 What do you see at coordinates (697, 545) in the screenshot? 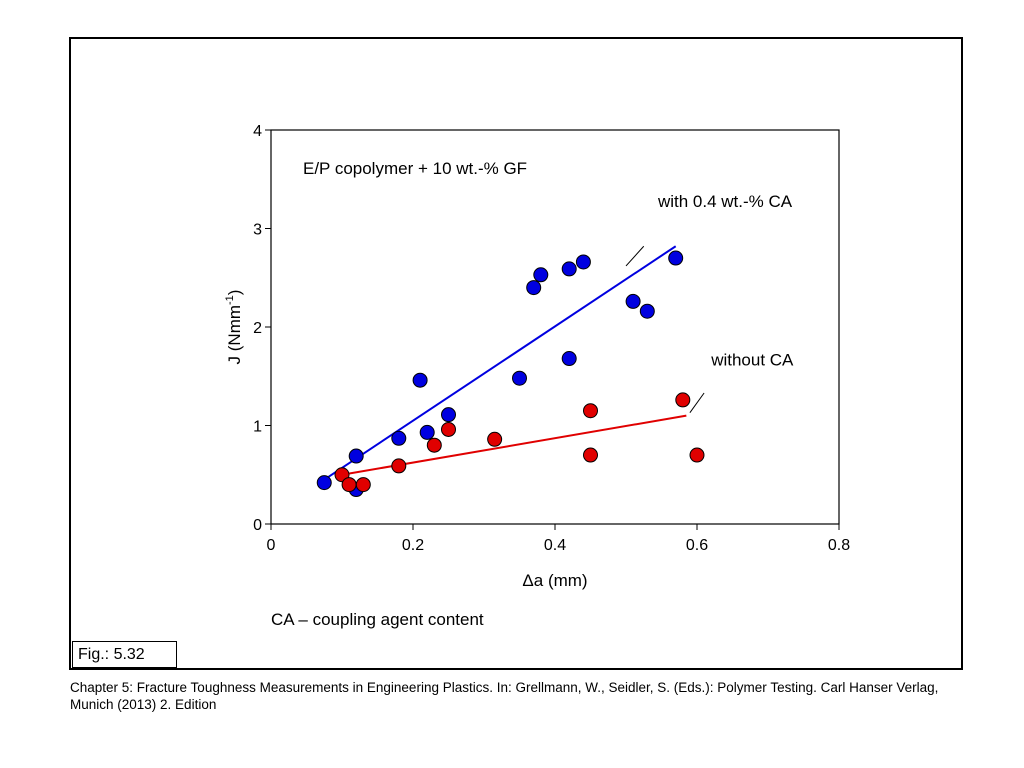
I see `x-tick-label: 0.6` at bounding box center [697, 545].